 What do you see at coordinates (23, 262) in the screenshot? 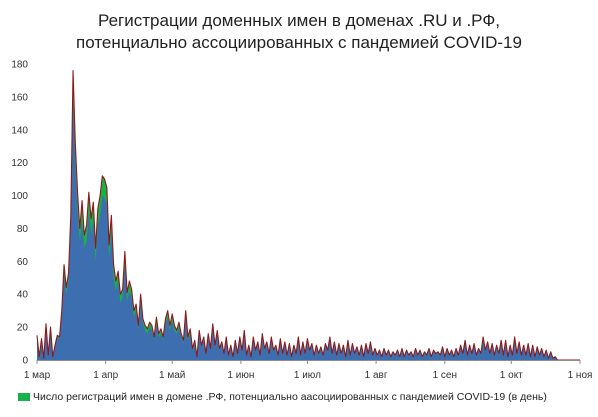
I see `y-tick-label: 60` at bounding box center [23, 262].